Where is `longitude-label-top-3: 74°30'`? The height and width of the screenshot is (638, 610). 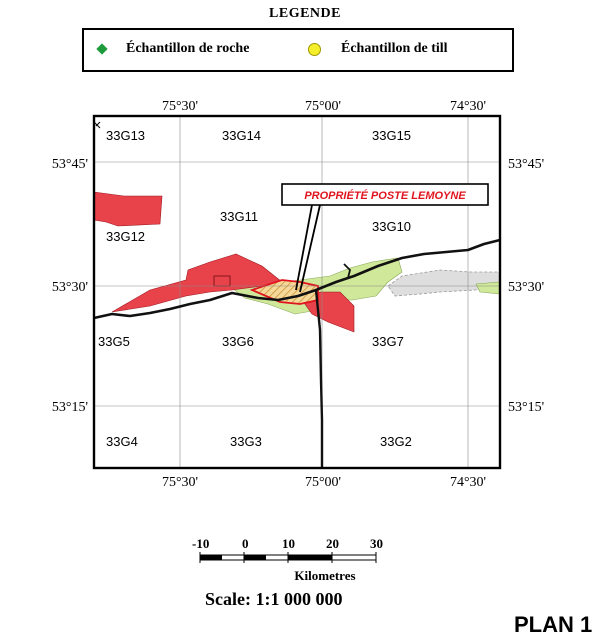 longitude-label-top-3: 74°30' is located at coordinates (468, 106).